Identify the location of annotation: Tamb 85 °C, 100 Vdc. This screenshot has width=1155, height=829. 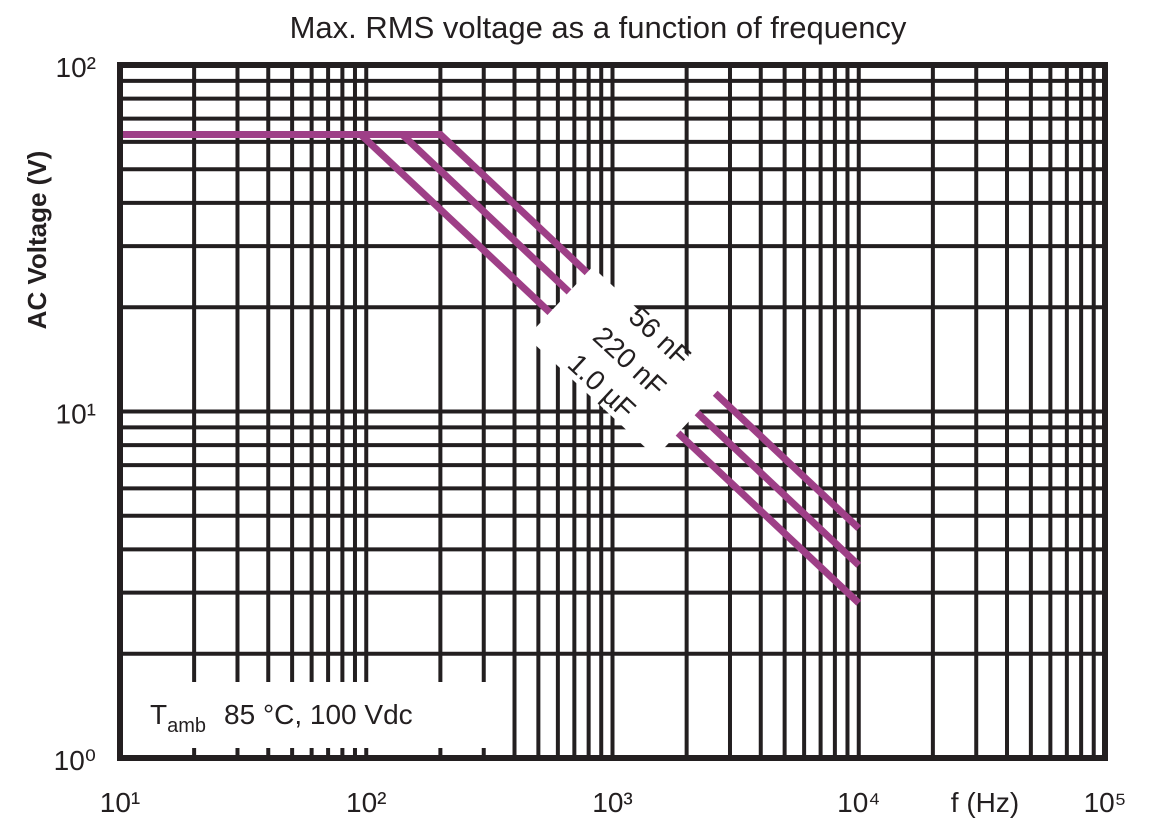
(313, 715).